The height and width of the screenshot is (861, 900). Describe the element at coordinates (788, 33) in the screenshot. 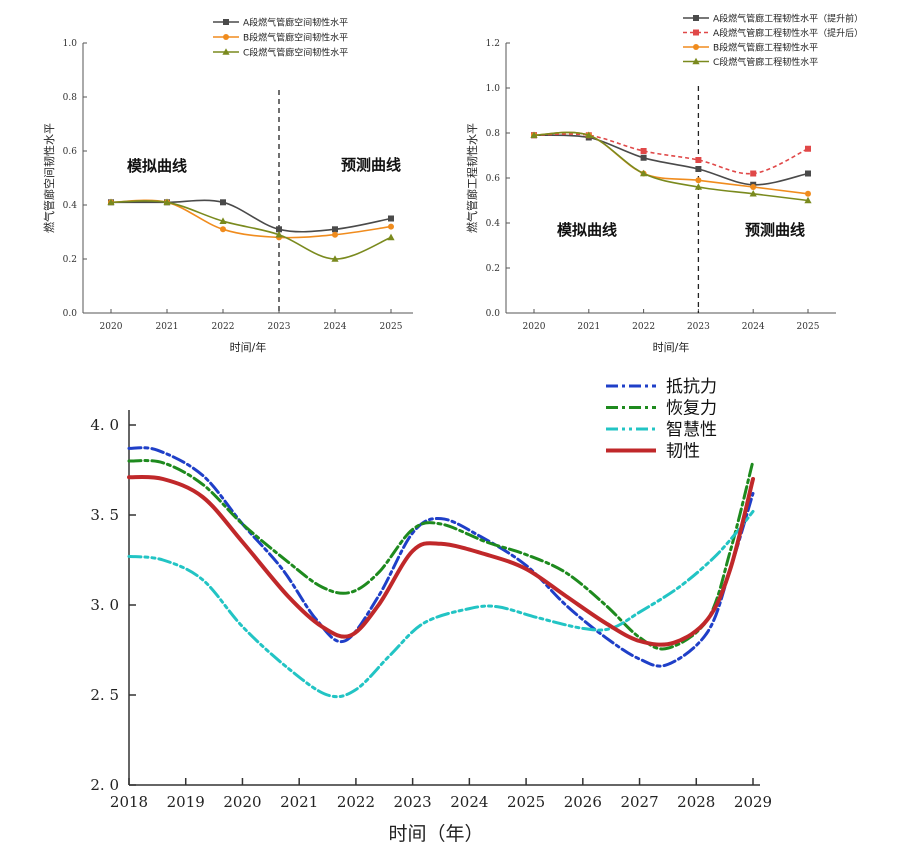

I see `legend-label: A段燃气管廊工程韧性水平（提升后）` at that location.